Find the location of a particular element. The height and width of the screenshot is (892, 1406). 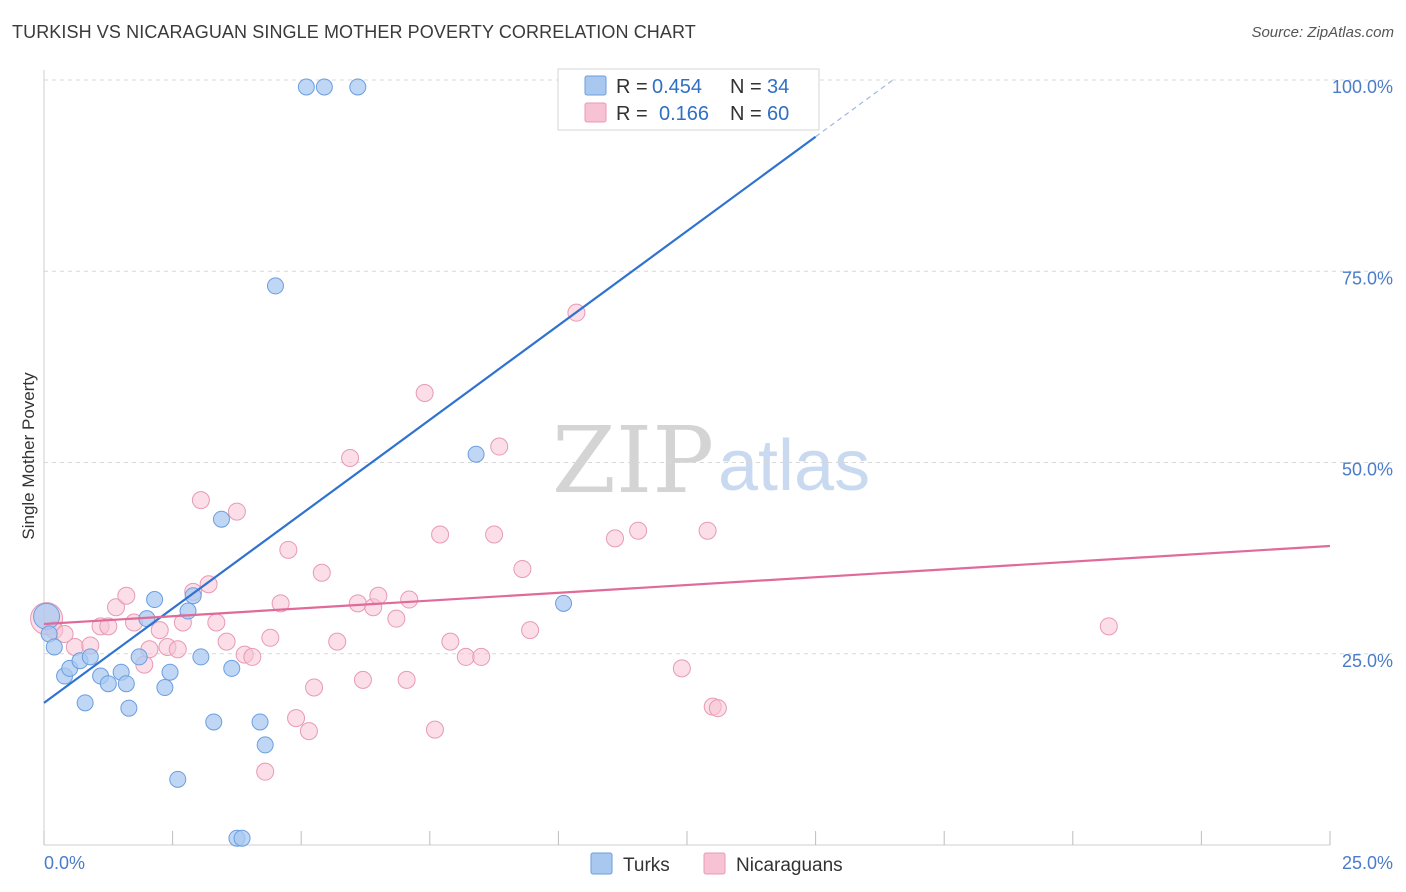

turks-trendline-extension is located at coordinates (854, 108).